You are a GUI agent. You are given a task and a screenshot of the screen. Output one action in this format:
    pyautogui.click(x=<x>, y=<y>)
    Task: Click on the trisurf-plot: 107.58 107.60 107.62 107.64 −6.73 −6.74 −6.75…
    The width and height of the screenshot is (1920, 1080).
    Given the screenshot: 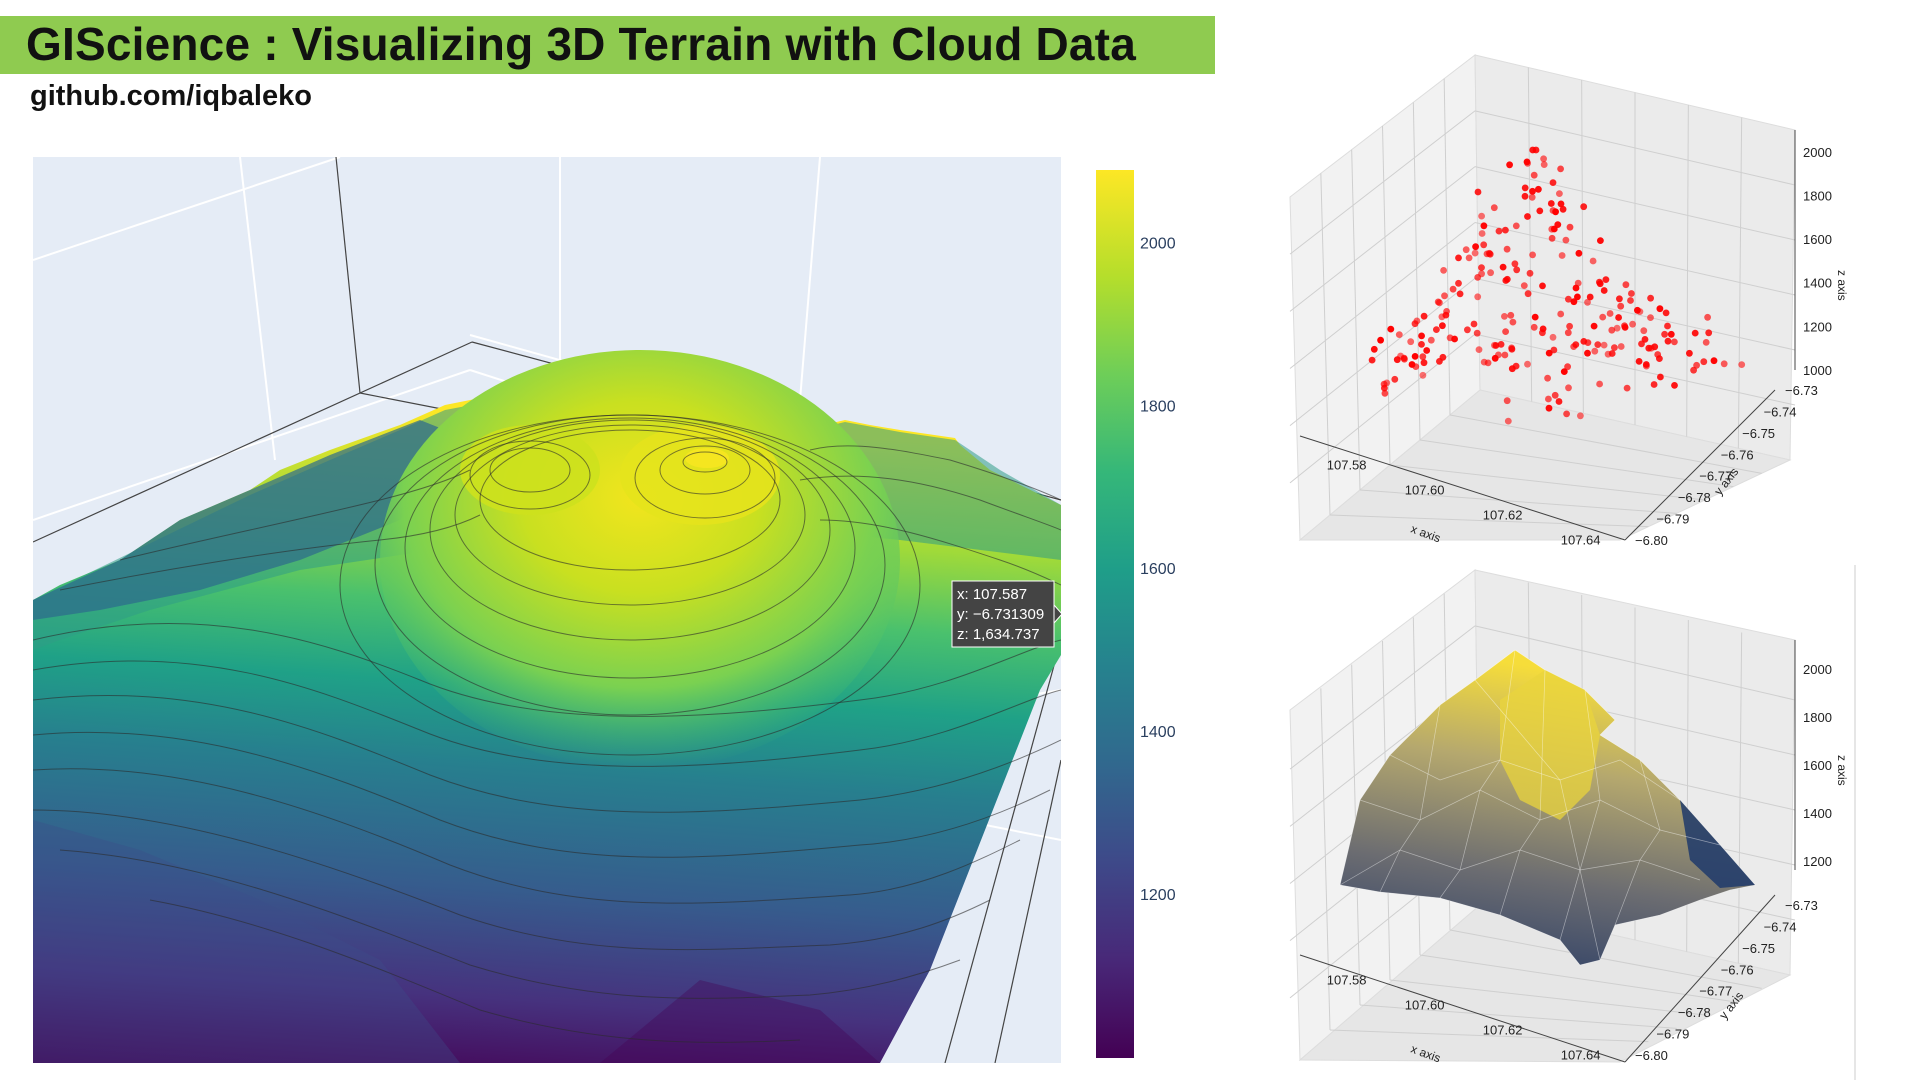 What is the action you would take?
    pyautogui.click(x=1572, y=822)
    